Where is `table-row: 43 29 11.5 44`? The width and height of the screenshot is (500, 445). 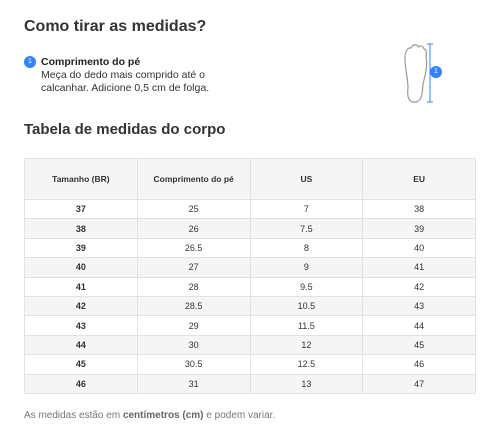 table-row: 43 29 11.5 44 is located at coordinates (250, 325).